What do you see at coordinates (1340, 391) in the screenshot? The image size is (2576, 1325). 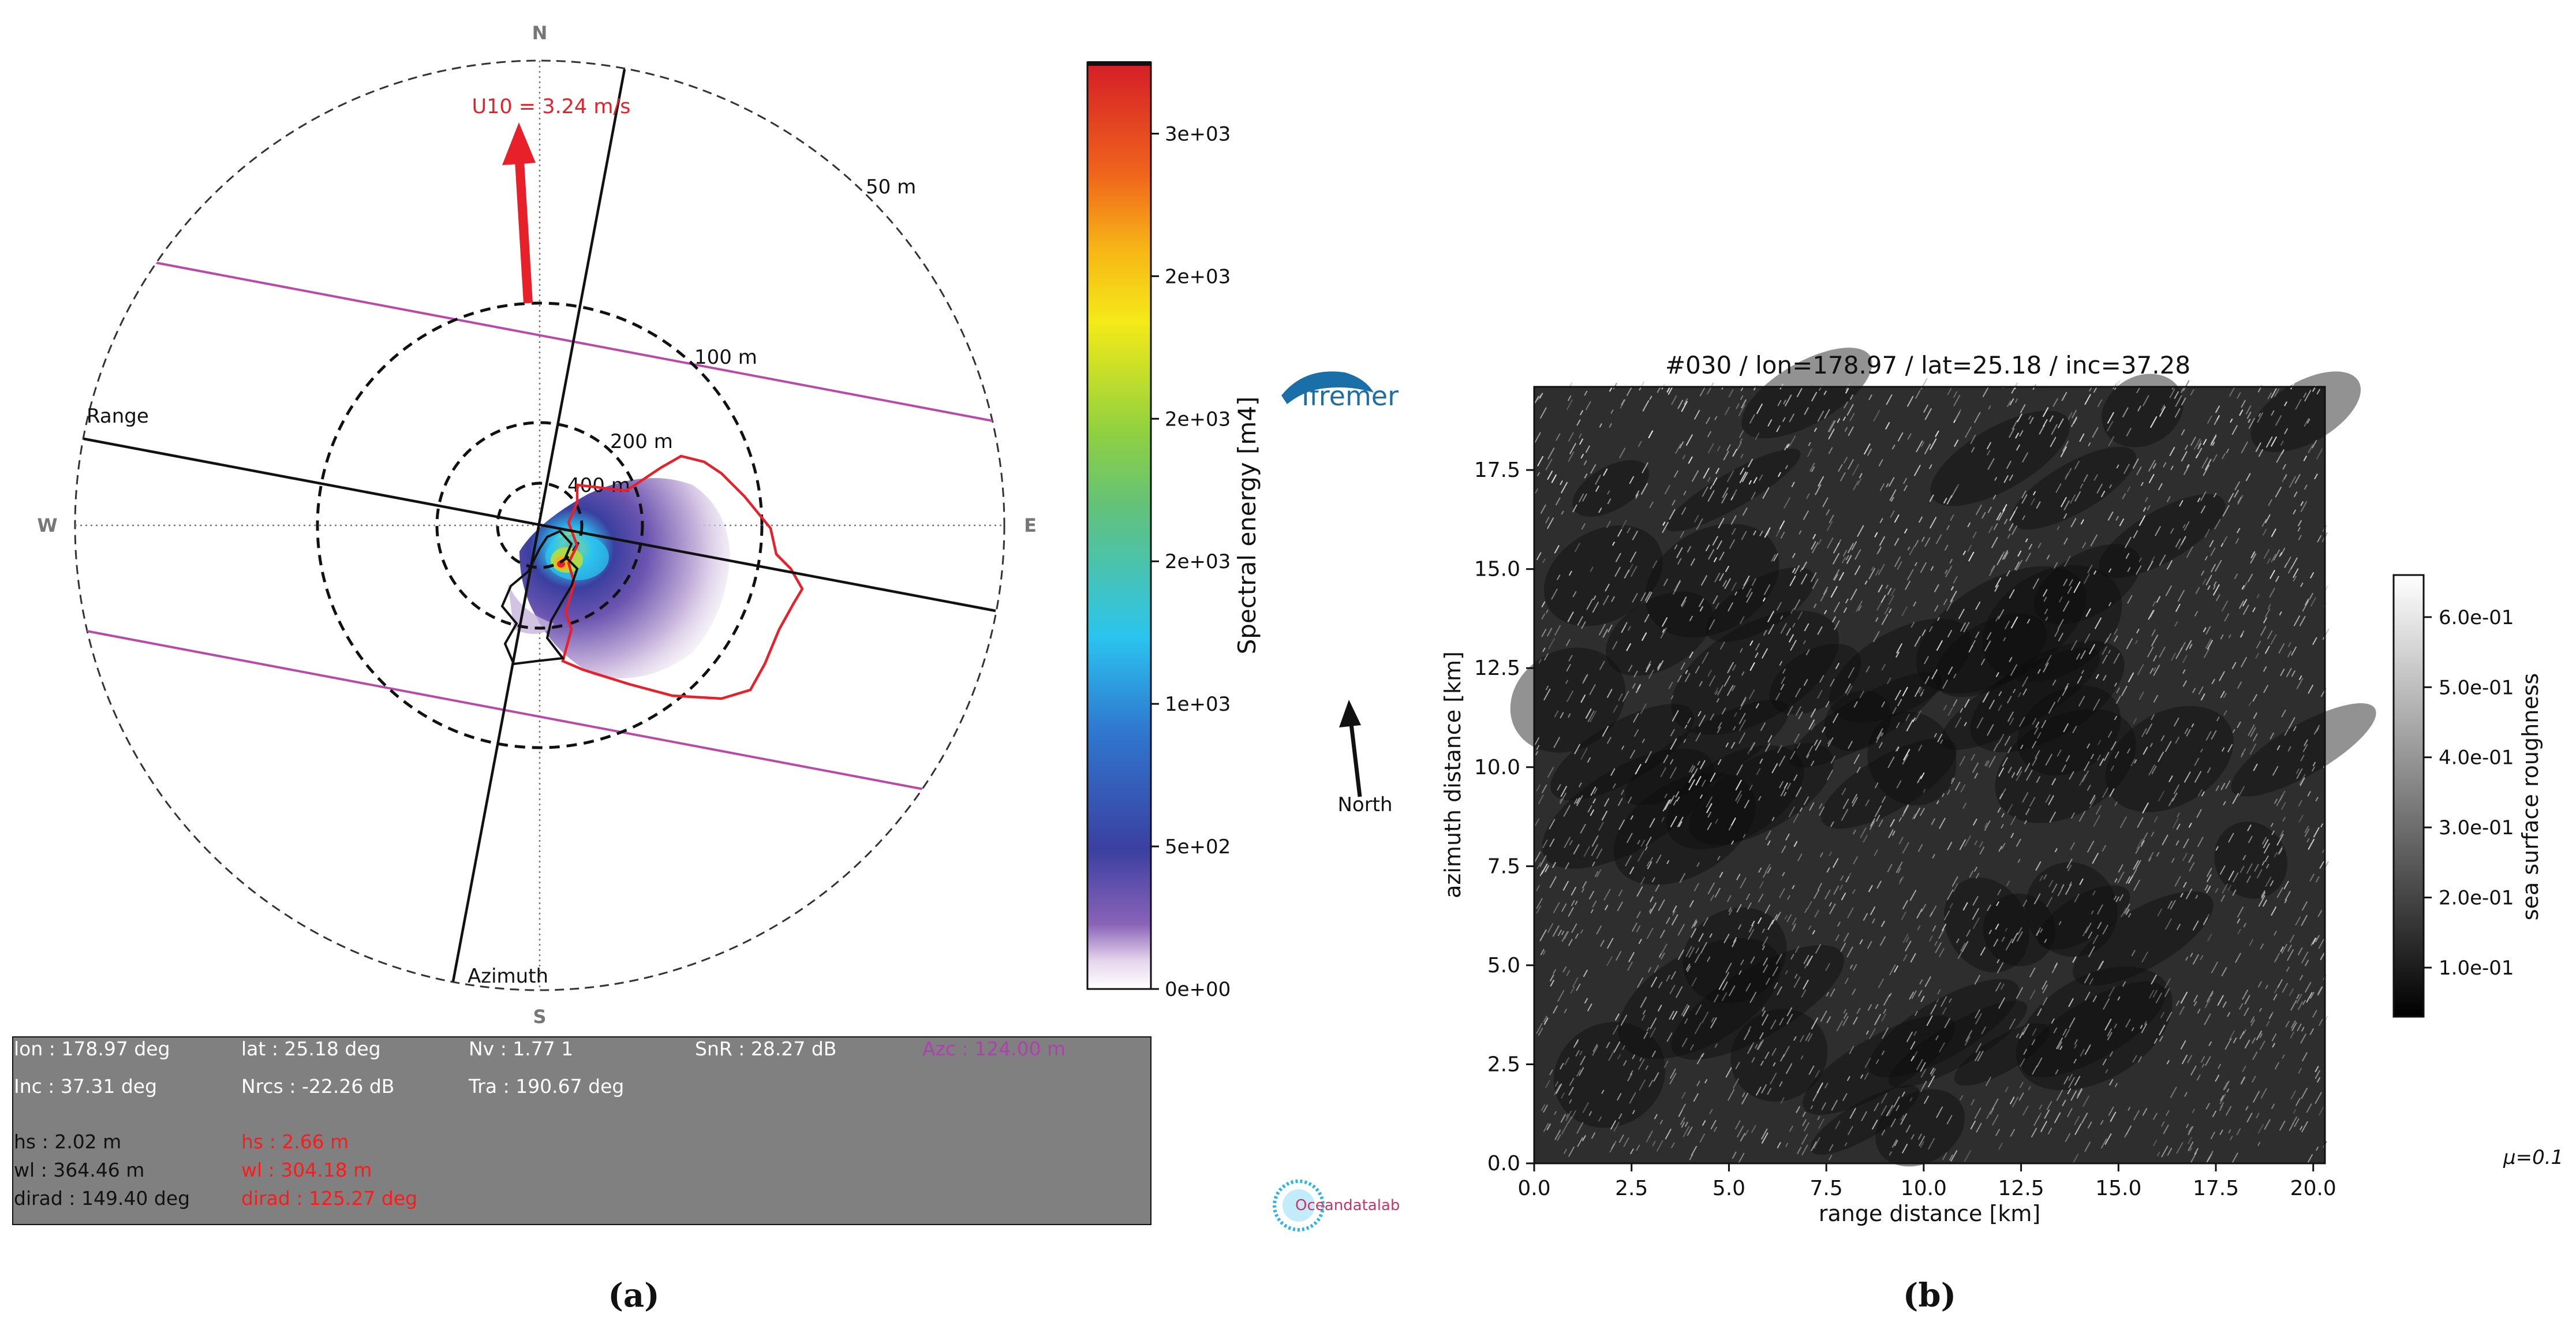 I see `ifremer-logo: Ifremer` at bounding box center [1340, 391].